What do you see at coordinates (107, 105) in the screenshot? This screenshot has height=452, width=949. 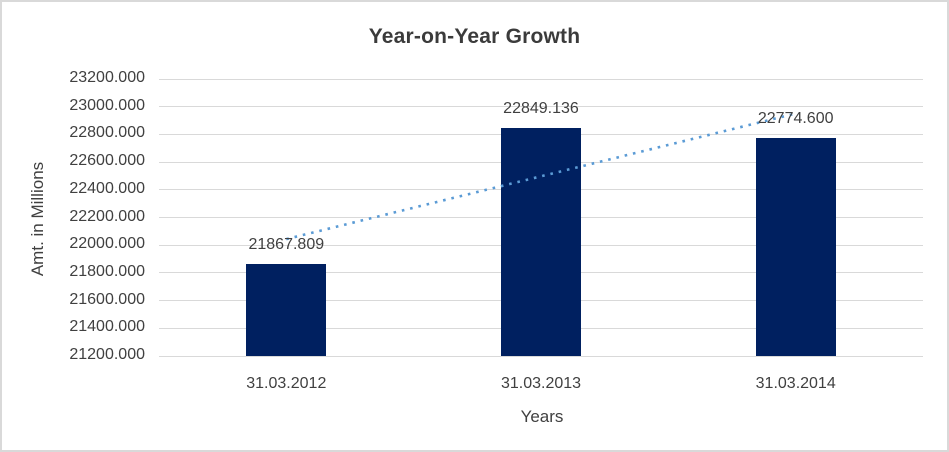 I see `y-tick-label: 23000.000` at bounding box center [107, 105].